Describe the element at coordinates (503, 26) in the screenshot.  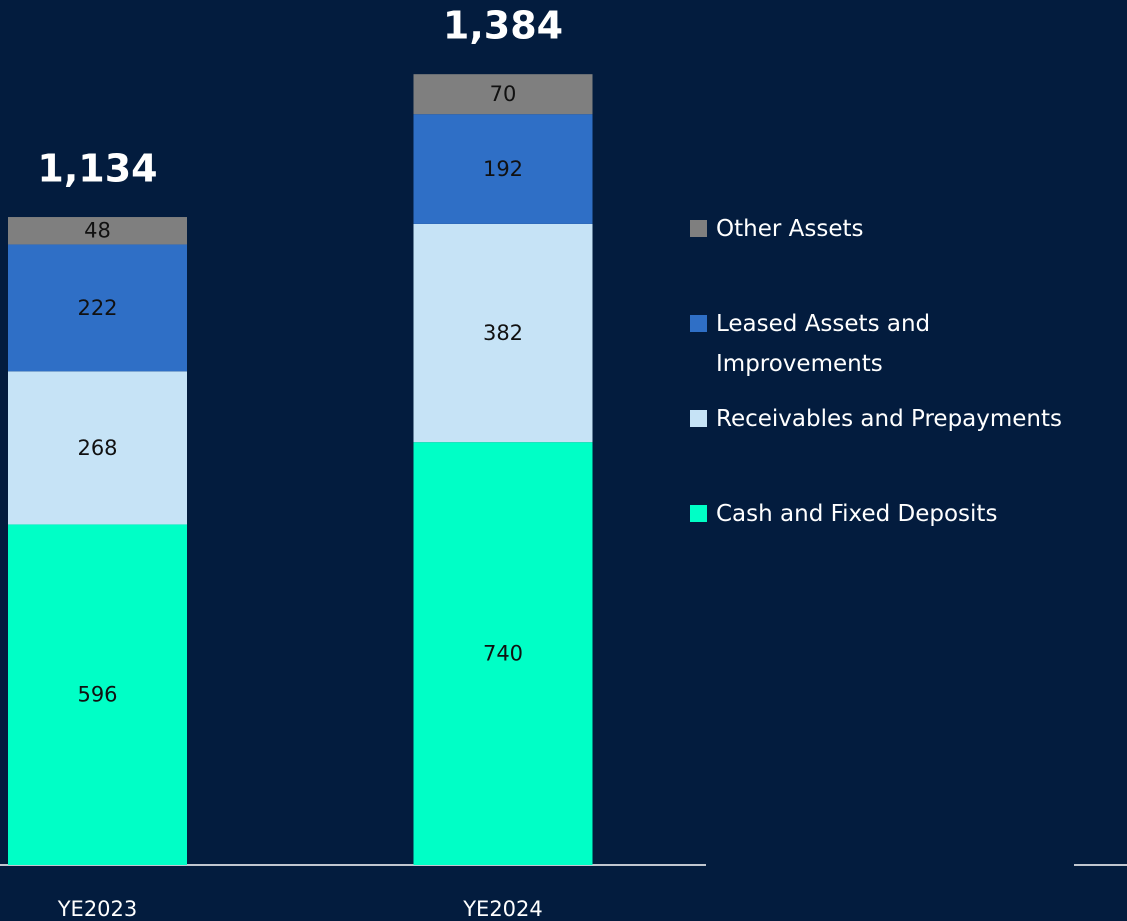
I see `total-label: 1,384` at that location.